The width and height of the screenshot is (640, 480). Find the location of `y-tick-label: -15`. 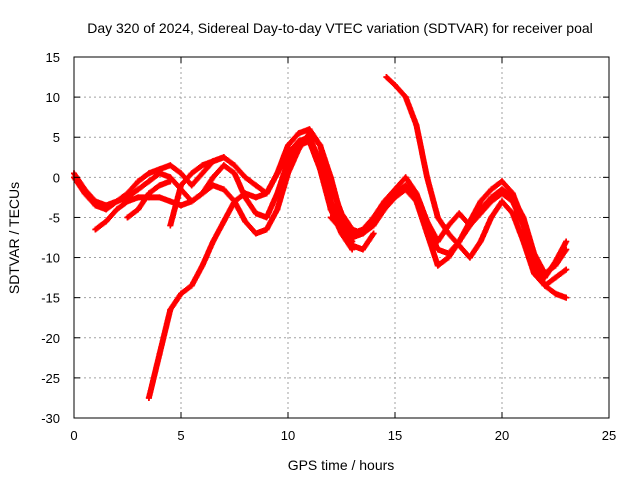

y-tick-label: -15 is located at coordinates (50, 298).